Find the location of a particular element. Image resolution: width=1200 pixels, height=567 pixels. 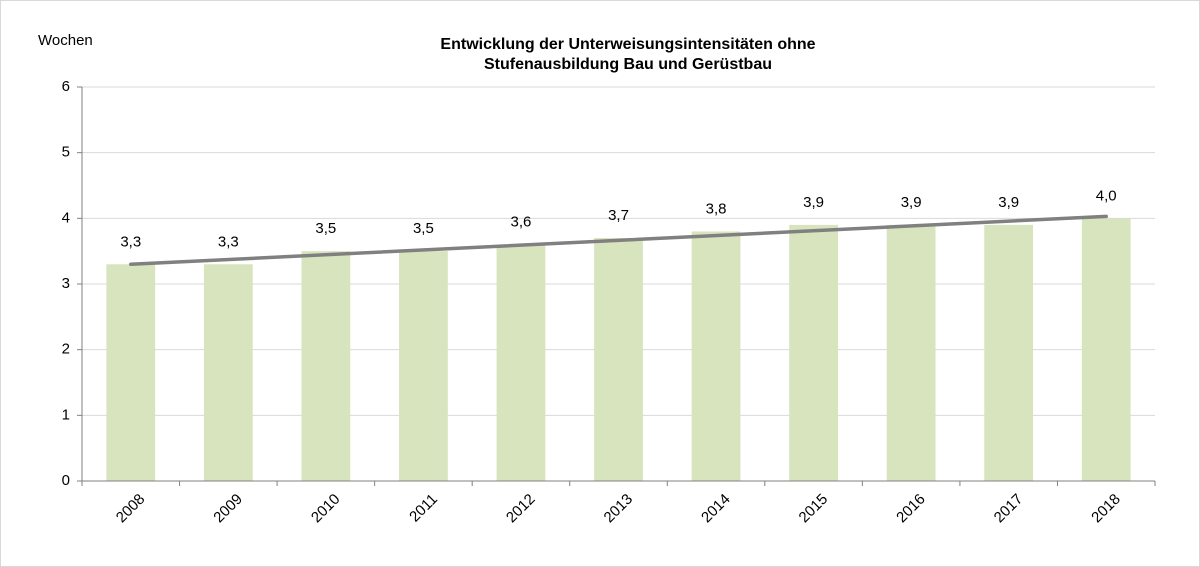

value-label: 4,0 is located at coordinates (1106, 195).